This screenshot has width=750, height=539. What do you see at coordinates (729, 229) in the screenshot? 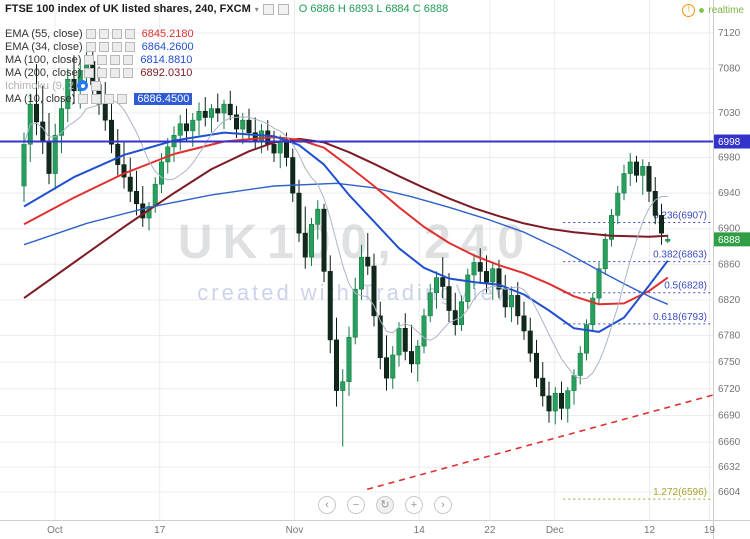
I see `svg-text: 6900` at bounding box center [729, 229].